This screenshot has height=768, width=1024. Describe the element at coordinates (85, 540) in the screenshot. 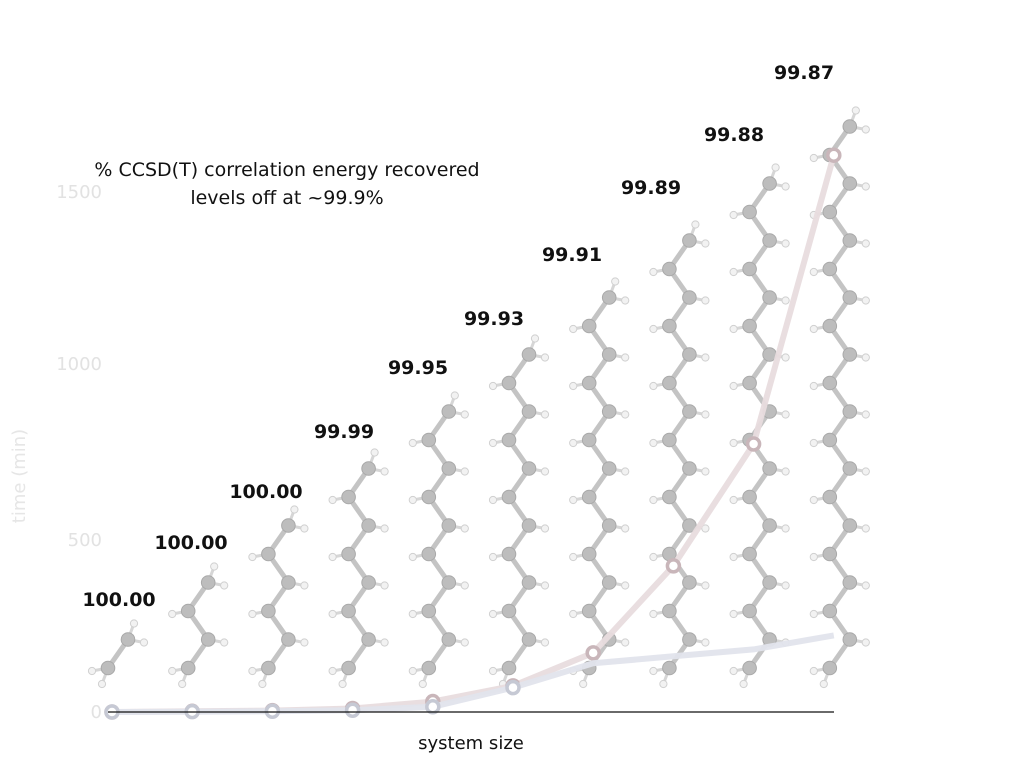

I see `y-tick-label: 500` at that location.